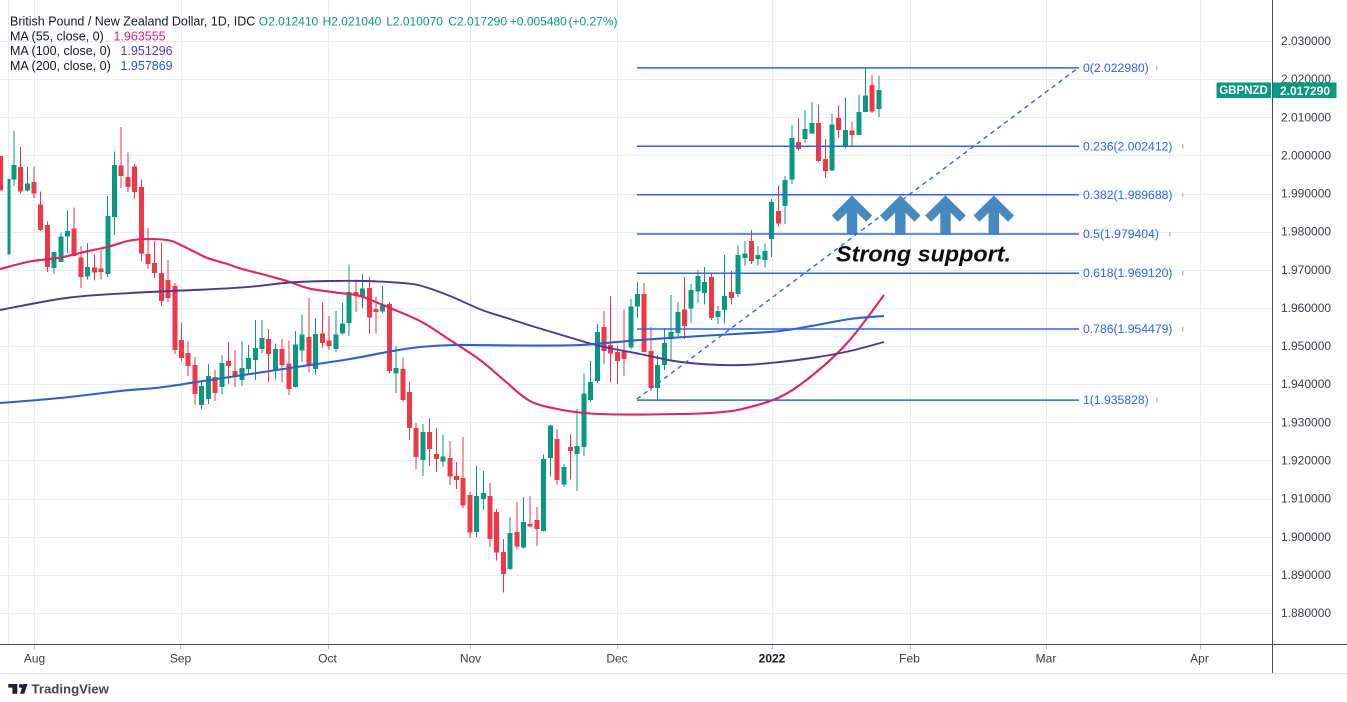  I want to click on svg-text: 1(1.935828), so click(1116, 400).